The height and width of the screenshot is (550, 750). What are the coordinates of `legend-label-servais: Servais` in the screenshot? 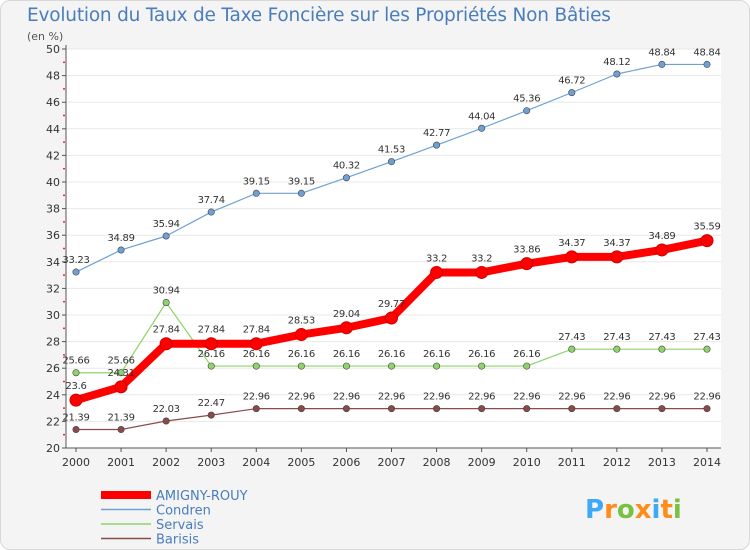 It's located at (180, 525).